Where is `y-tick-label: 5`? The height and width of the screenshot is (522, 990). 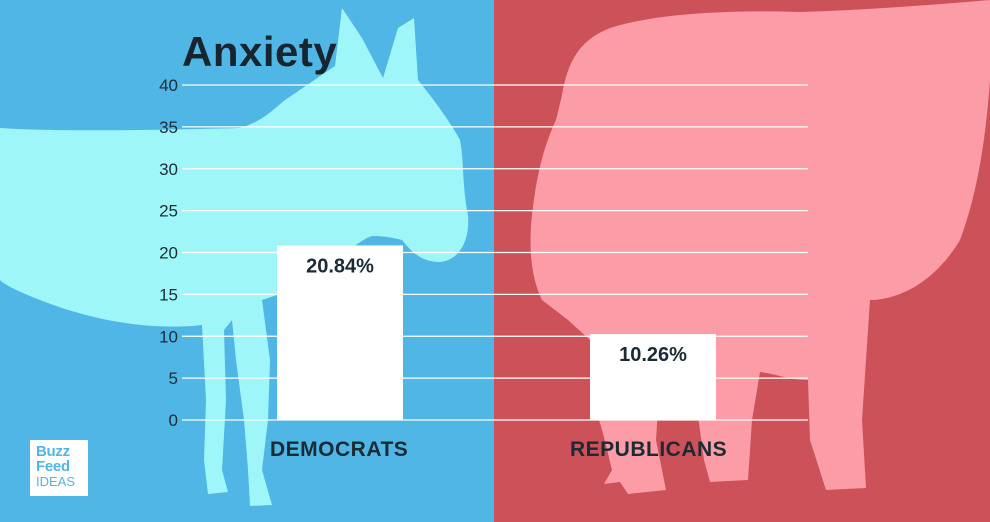
y-tick-label: 5 is located at coordinates (173, 378).